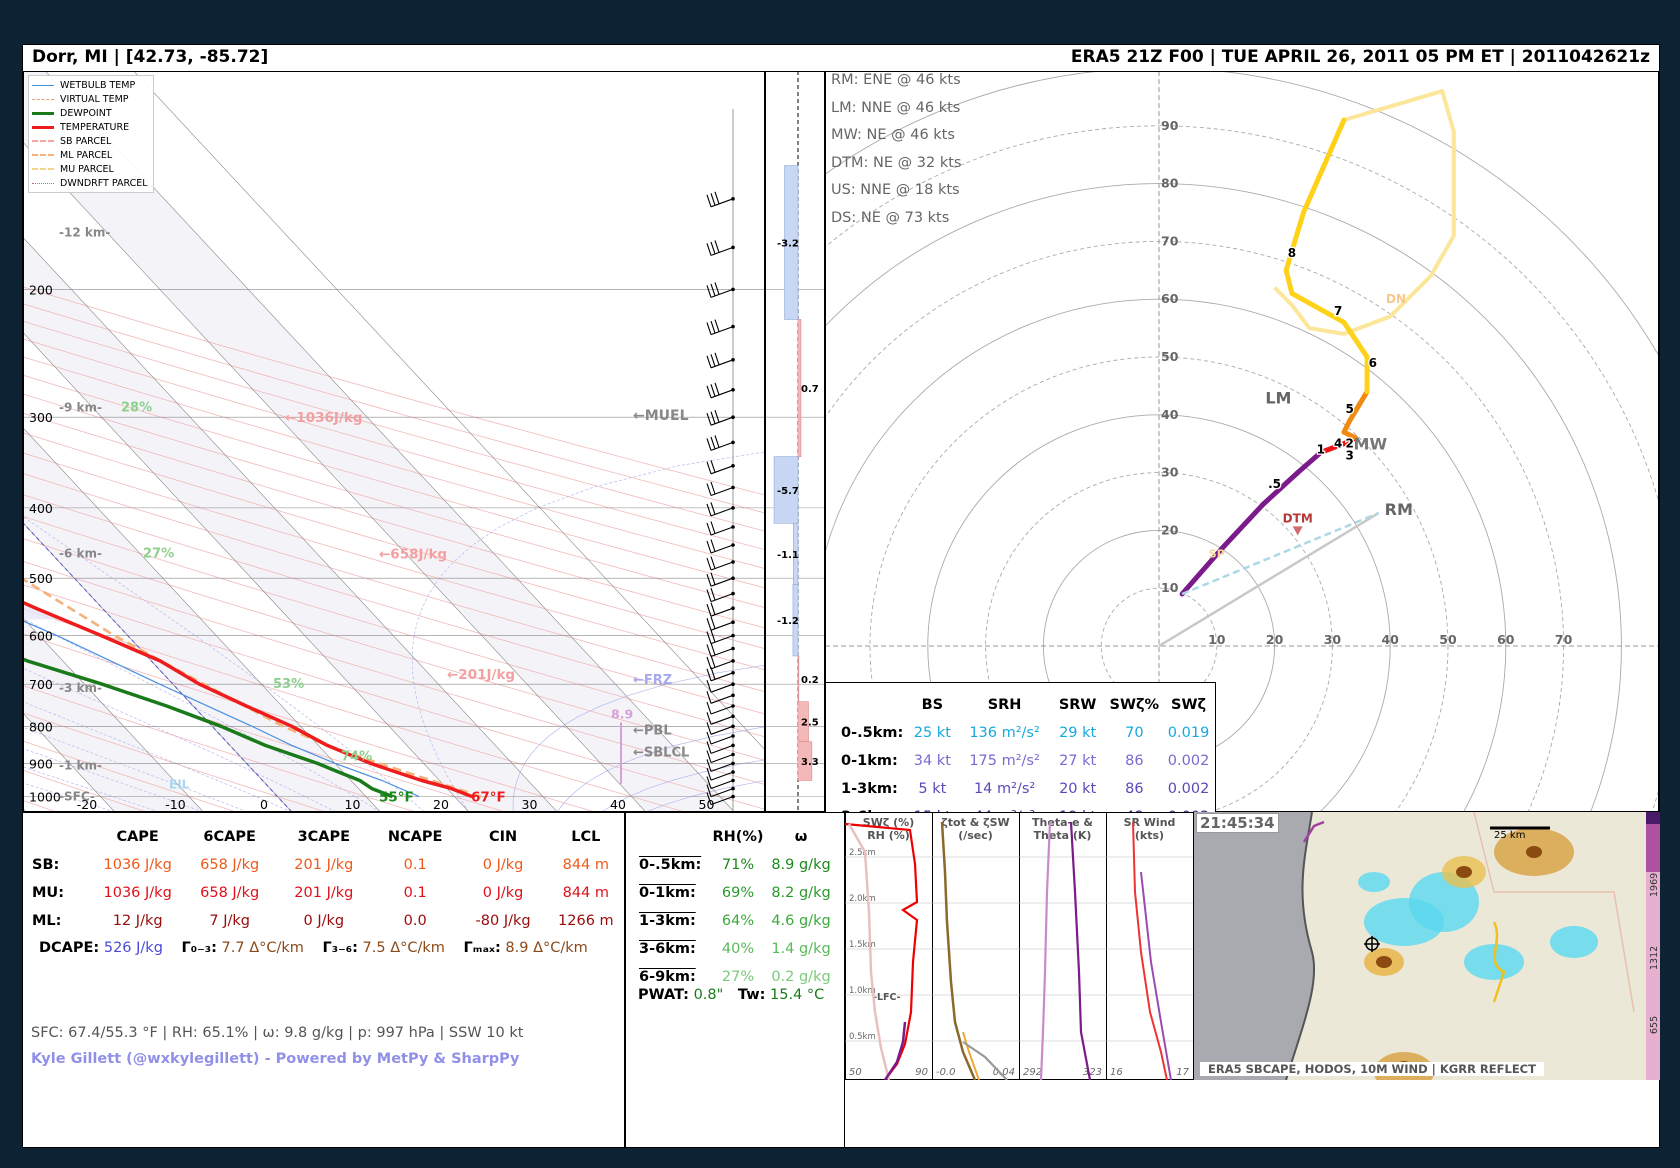 The width and height of the screenshot is (1680, 1168). What do you see at coordinates (324, 837) in the screenshot?
I see `params-header: 3CAPE` at bounding box center [324, 837].